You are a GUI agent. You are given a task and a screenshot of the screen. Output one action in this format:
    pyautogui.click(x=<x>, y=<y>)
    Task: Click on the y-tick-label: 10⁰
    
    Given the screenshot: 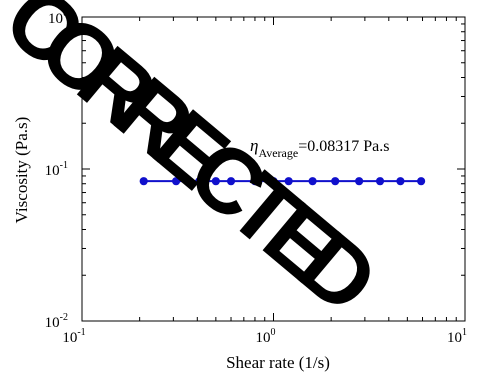 What is the action you would take?
    pyautogui.click(x=58, y=17)
    